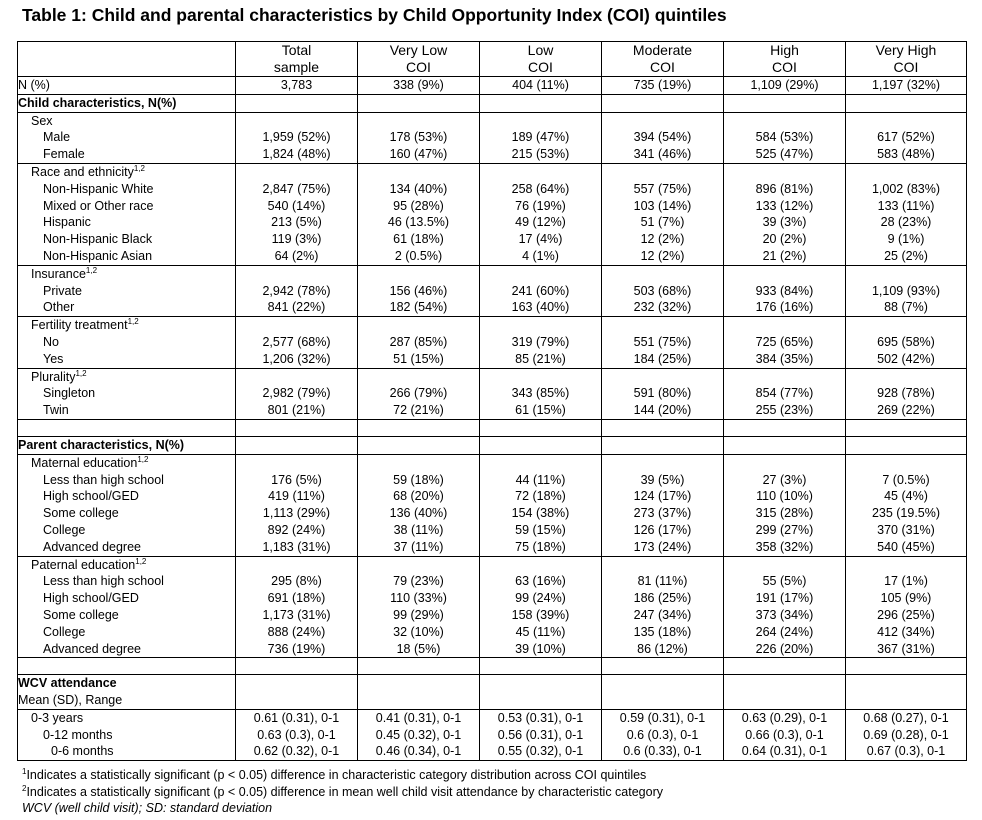 Image resolution: width=982 pixels, height=820 pixels. I want to click on category-label-text: Non-Hispanic Black, so click(98, 239).